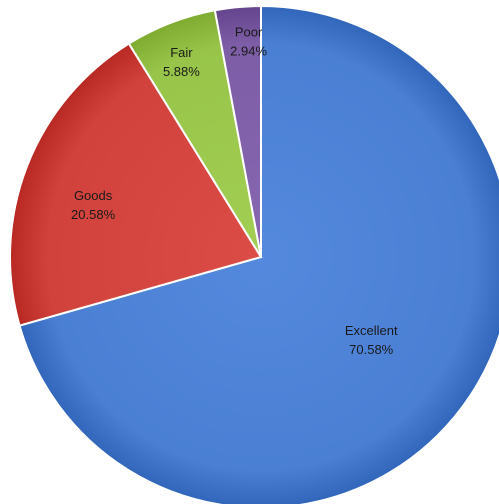 The image size is (499, 504). I want to click on slice-label-fair: Fair 5.88%, so click(181, 62).